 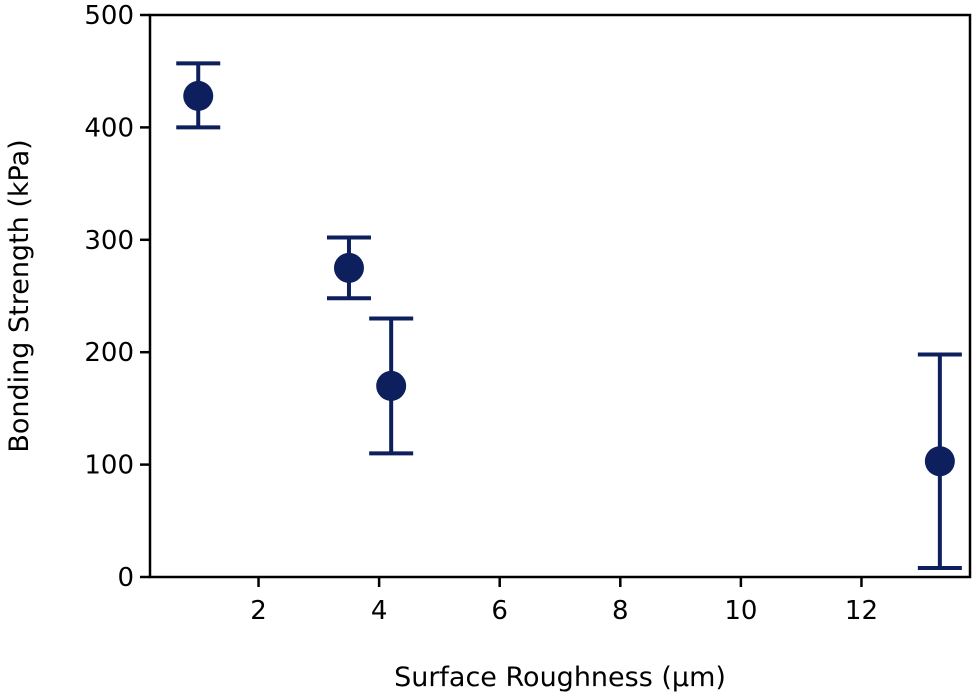 I want to click on y-tick-label: 500, so click(x=109, y=16).